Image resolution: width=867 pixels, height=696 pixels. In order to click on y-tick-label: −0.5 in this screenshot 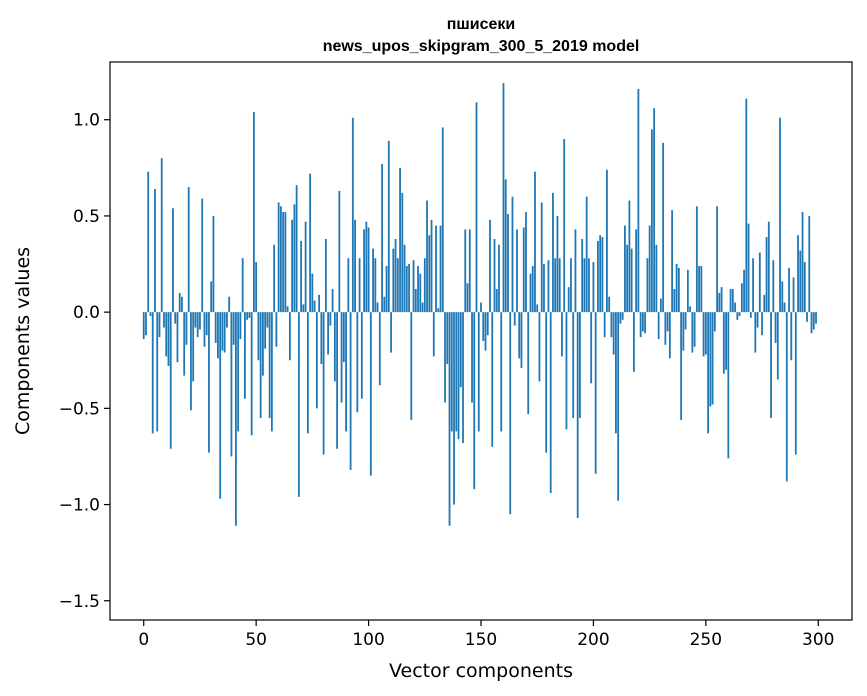, I will do `click(79, 409)`.